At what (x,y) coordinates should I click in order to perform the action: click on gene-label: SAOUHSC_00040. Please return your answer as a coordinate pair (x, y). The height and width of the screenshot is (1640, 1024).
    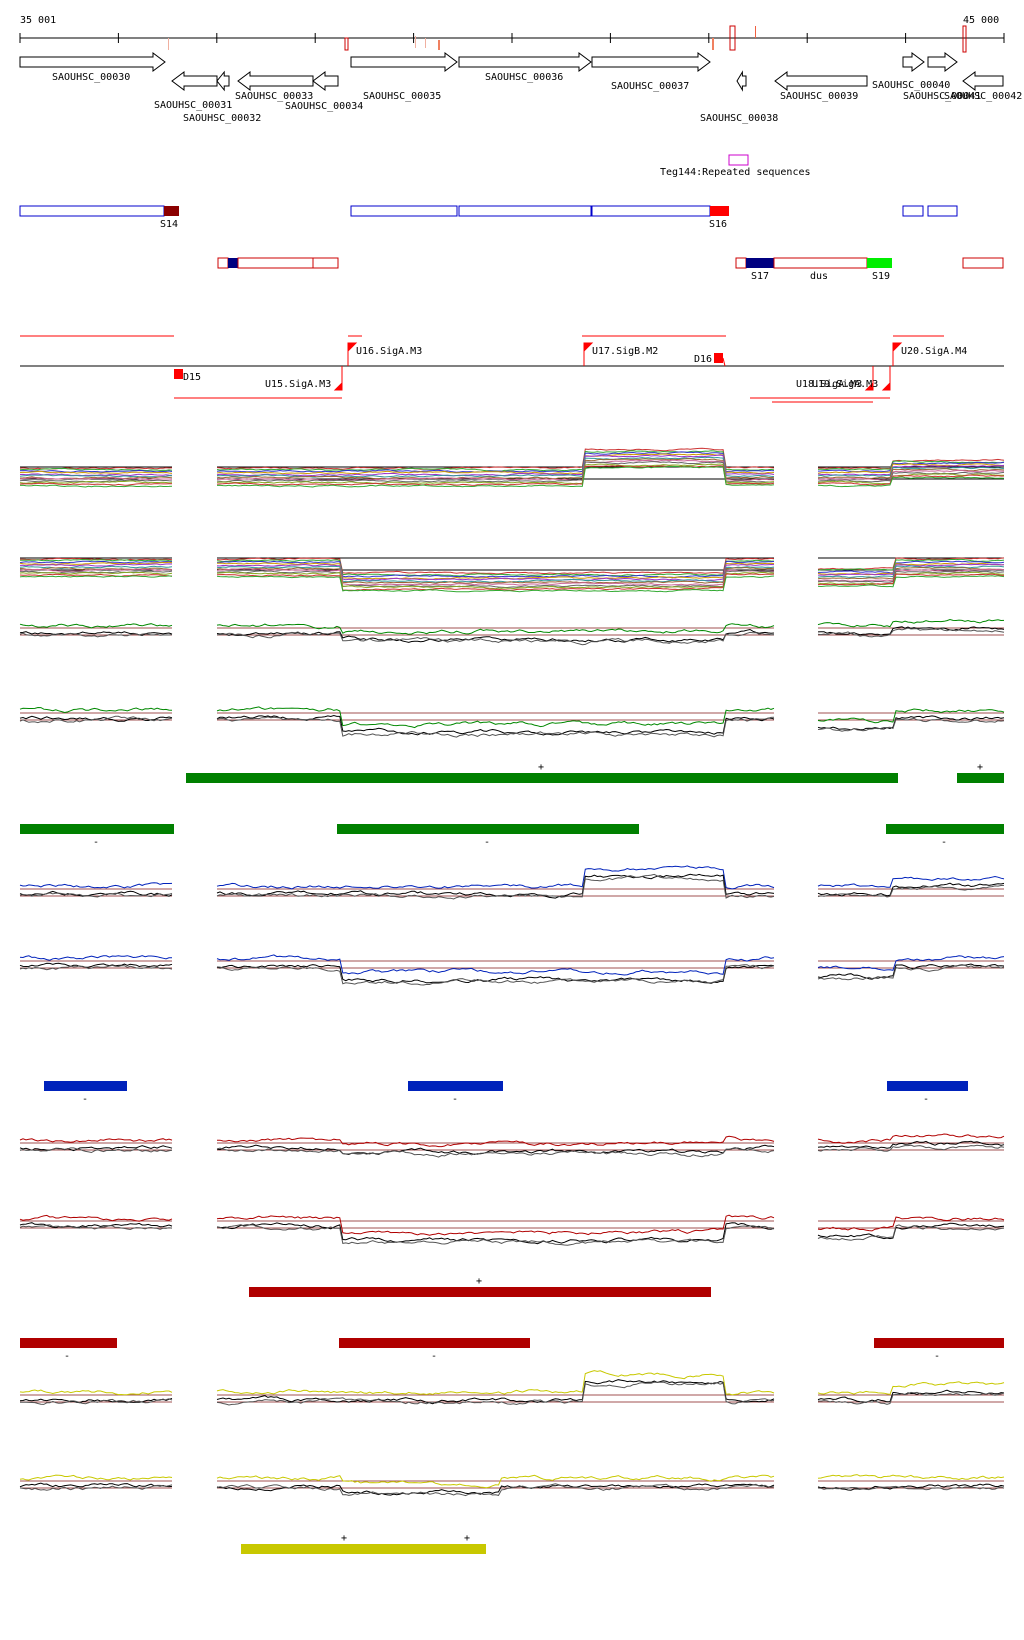
    Looking at the image, I should click on (911, 85).